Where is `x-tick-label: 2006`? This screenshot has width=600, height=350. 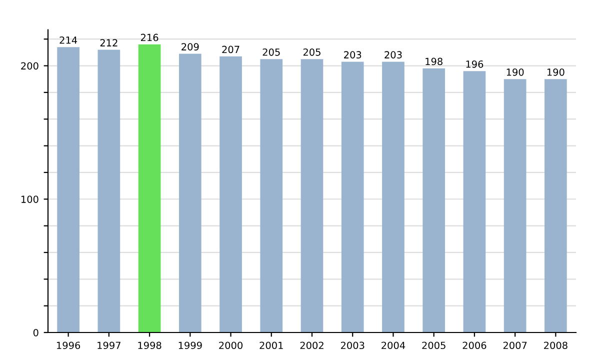 x-tick-label: 2006 is located at coordinates (474, 346).